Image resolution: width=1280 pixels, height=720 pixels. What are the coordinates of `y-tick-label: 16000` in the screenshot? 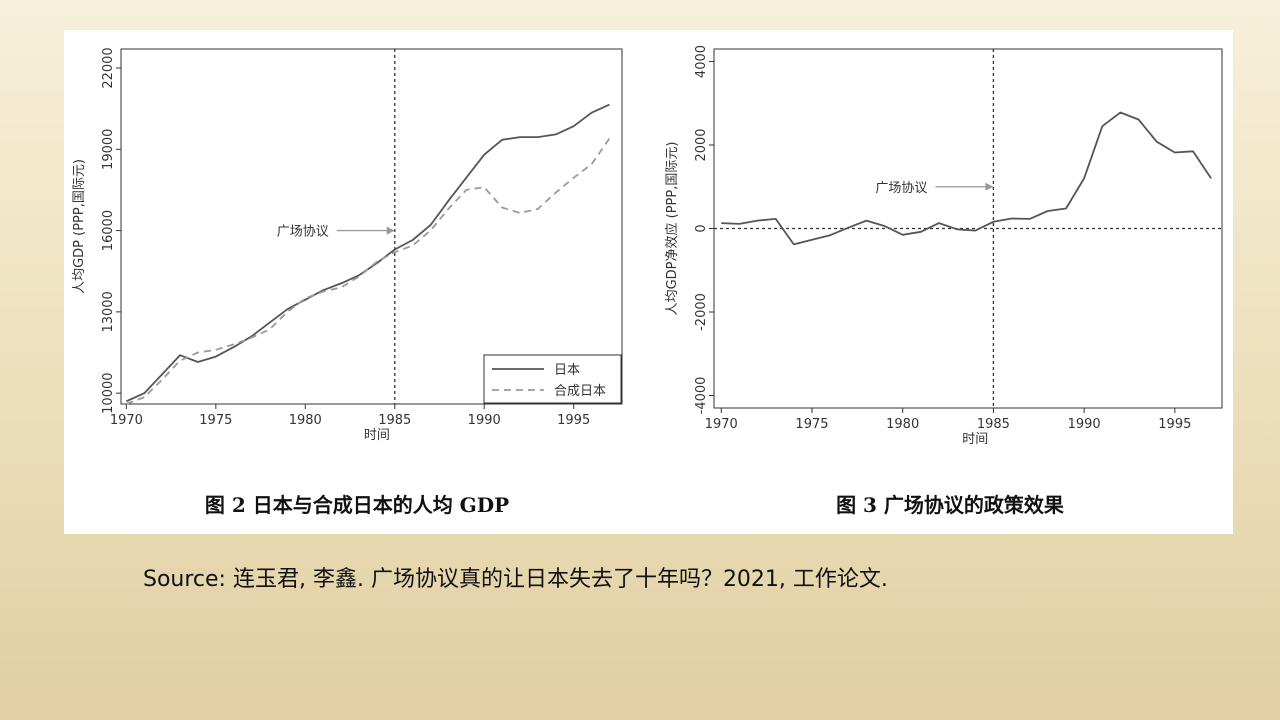 It's located at (108, 230).